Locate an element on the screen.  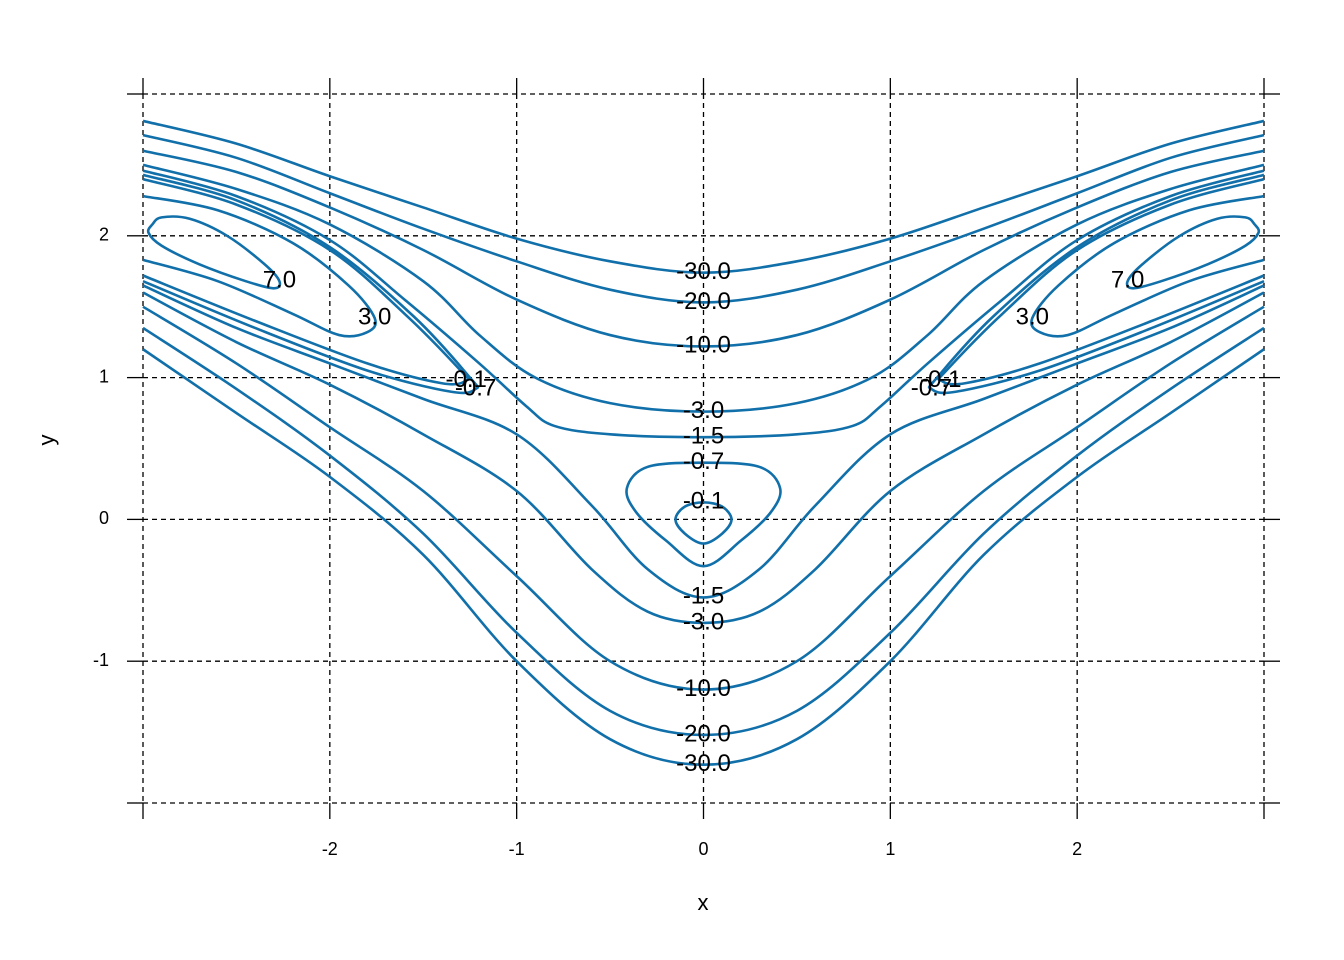
x-tick-label: 1 is located at coordinates (890, 849).